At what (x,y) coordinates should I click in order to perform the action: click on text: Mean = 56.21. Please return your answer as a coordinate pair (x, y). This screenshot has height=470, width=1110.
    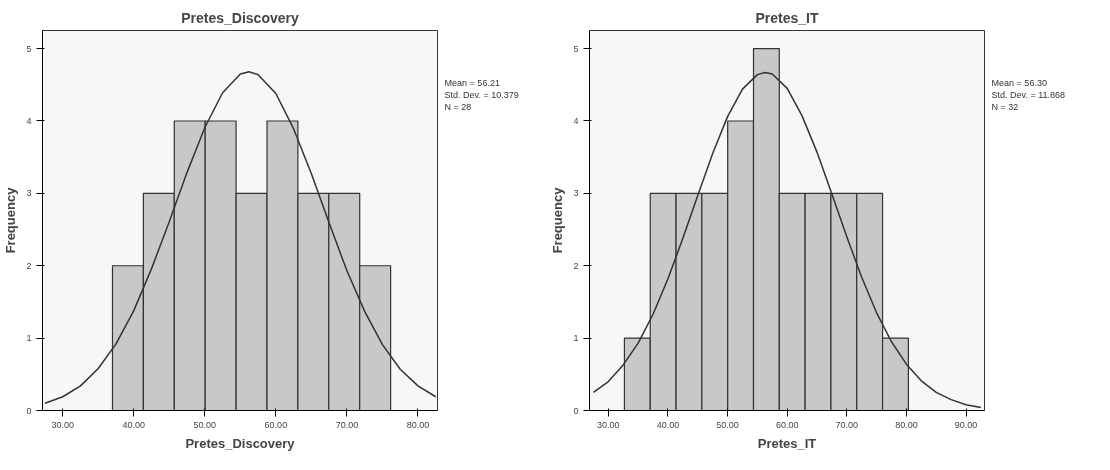
    Looking at the image, I should click on (472, 83).